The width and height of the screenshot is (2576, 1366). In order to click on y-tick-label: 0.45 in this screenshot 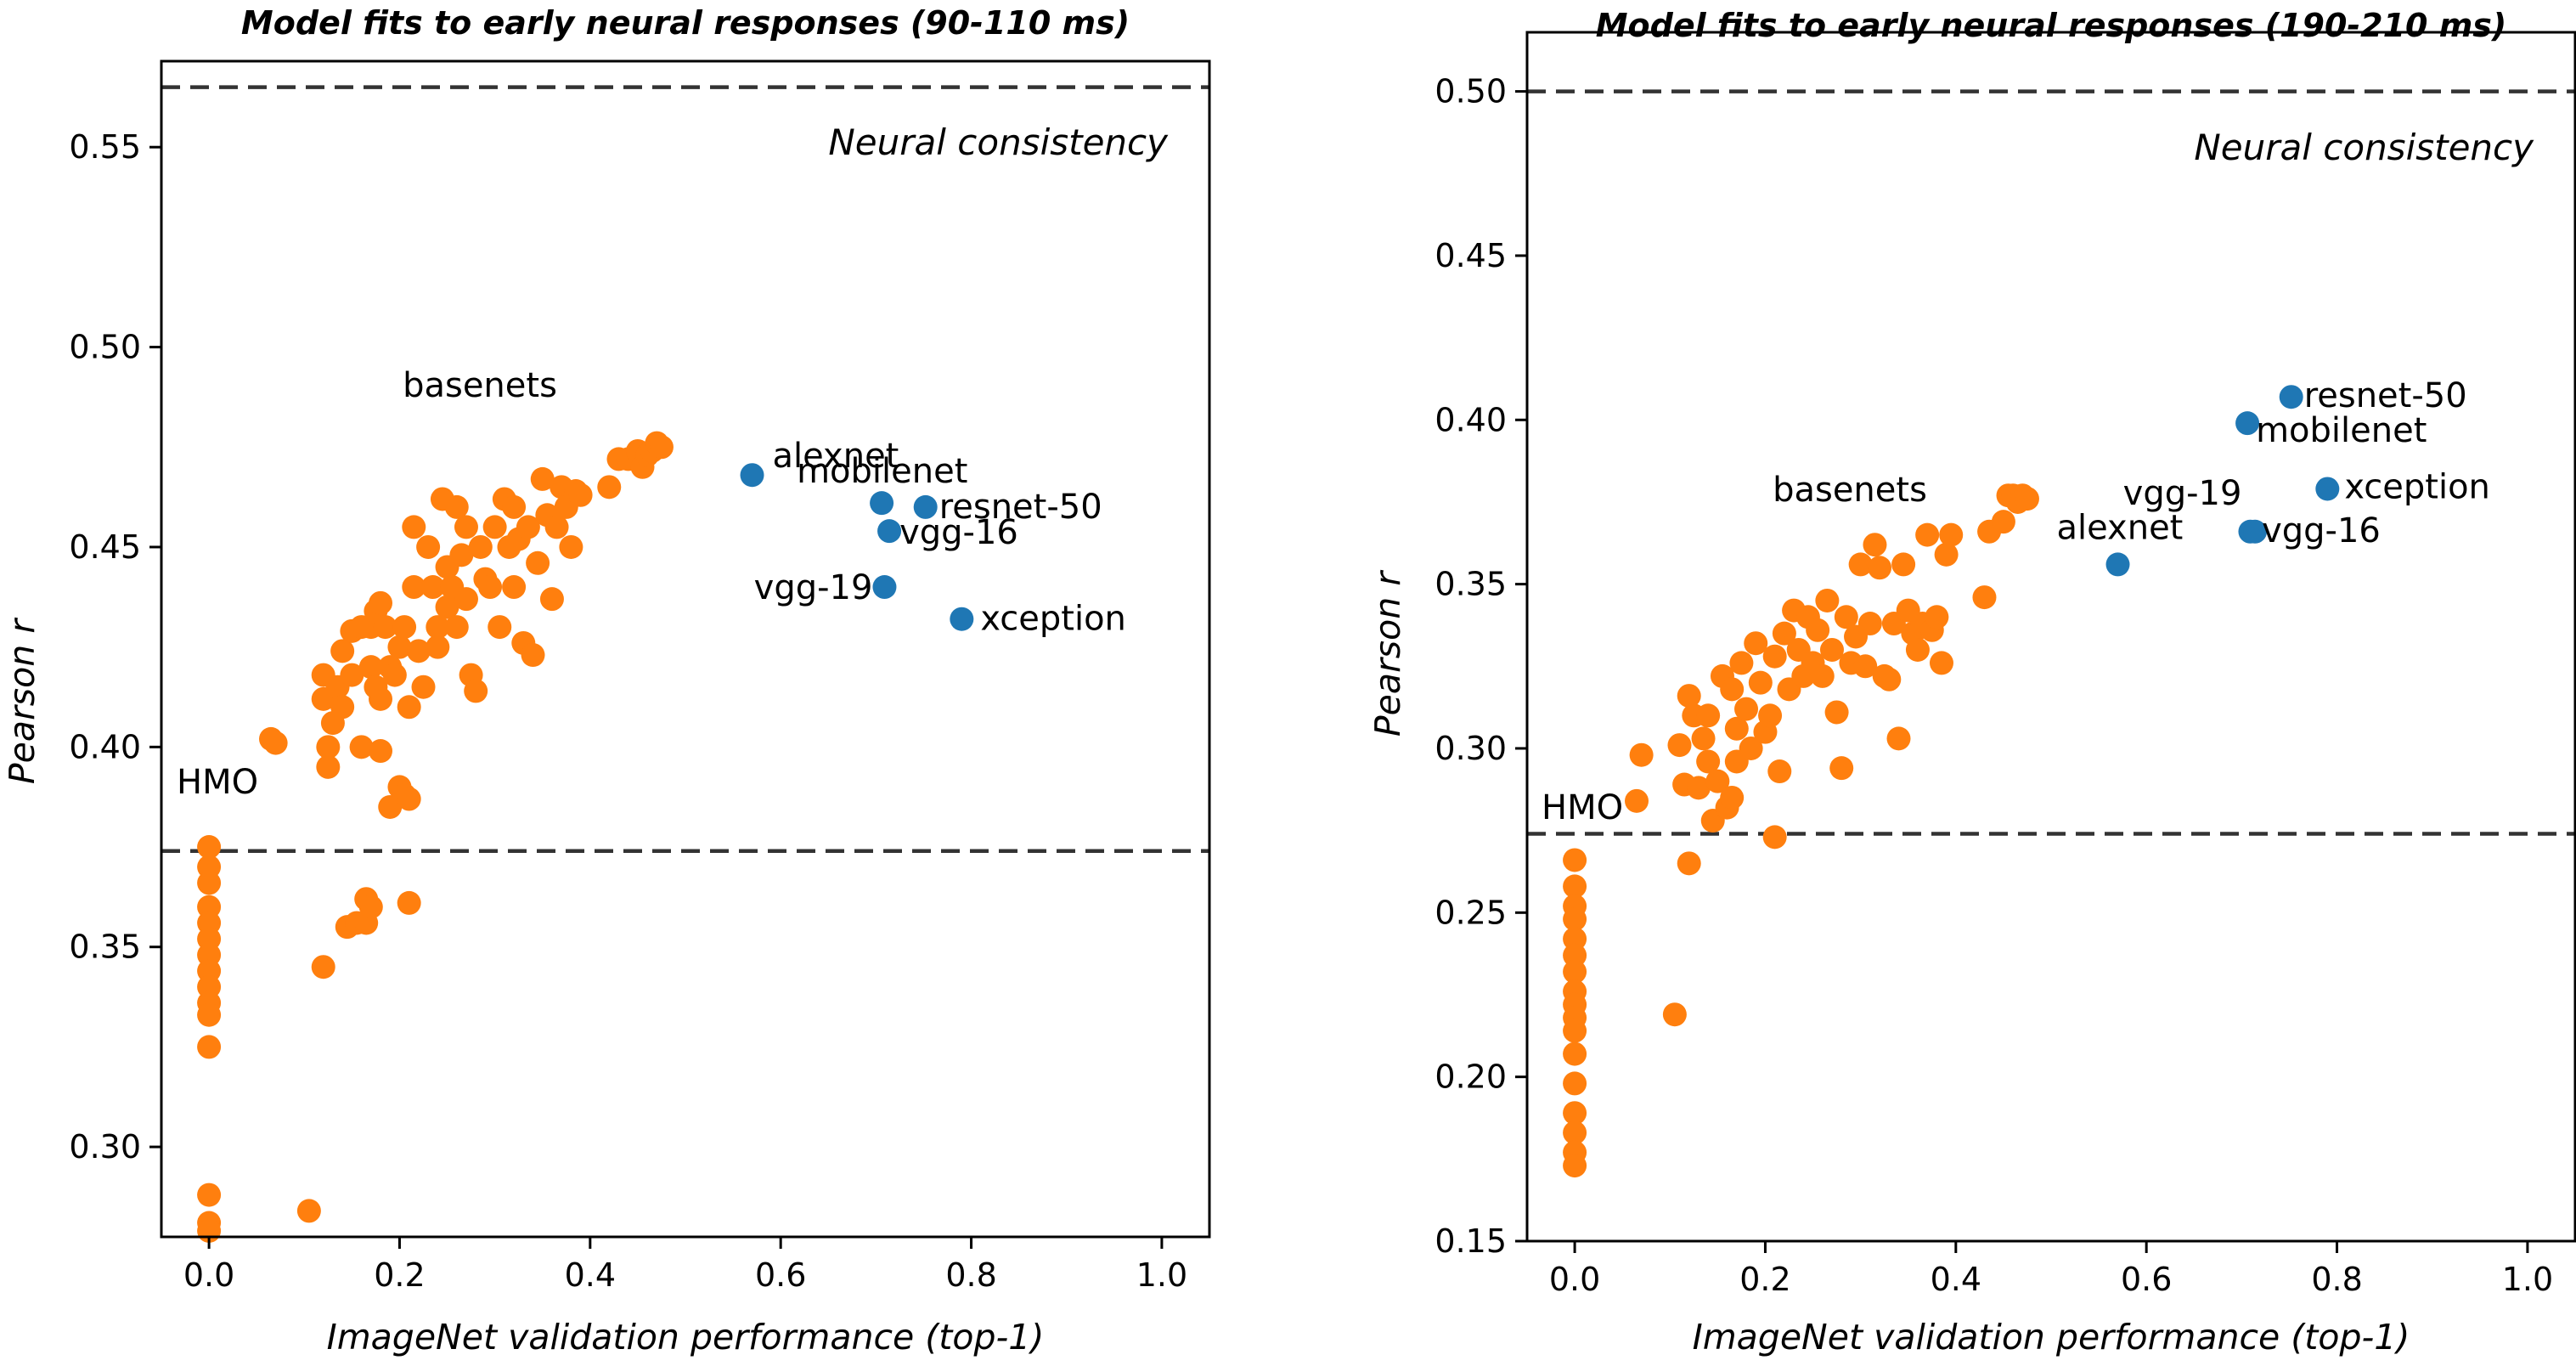, I will do `click(1471, 255)`.